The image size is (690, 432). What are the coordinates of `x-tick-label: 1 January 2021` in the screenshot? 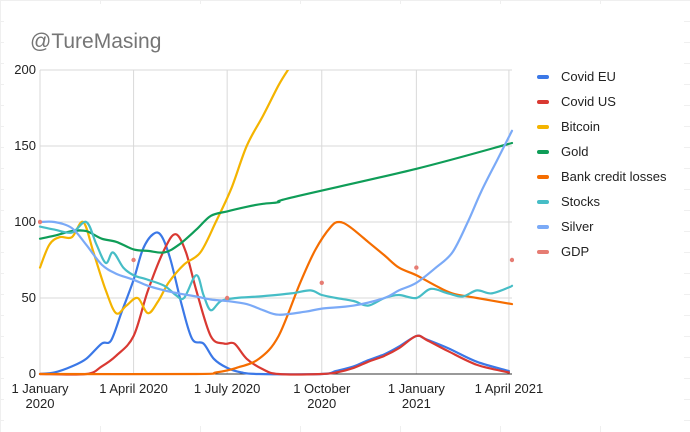 It's located at (417, 396).